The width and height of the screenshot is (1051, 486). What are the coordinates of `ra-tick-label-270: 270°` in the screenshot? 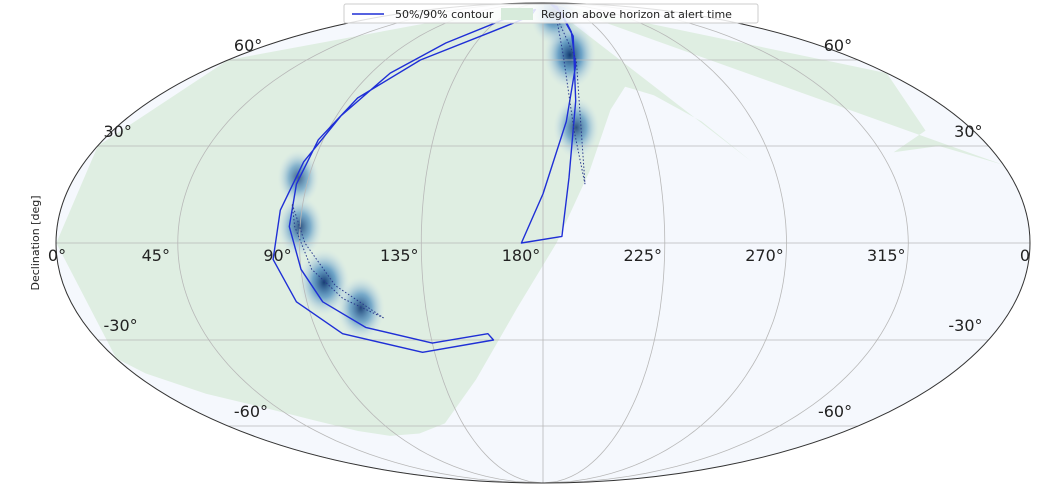 It's located at (764, 255).